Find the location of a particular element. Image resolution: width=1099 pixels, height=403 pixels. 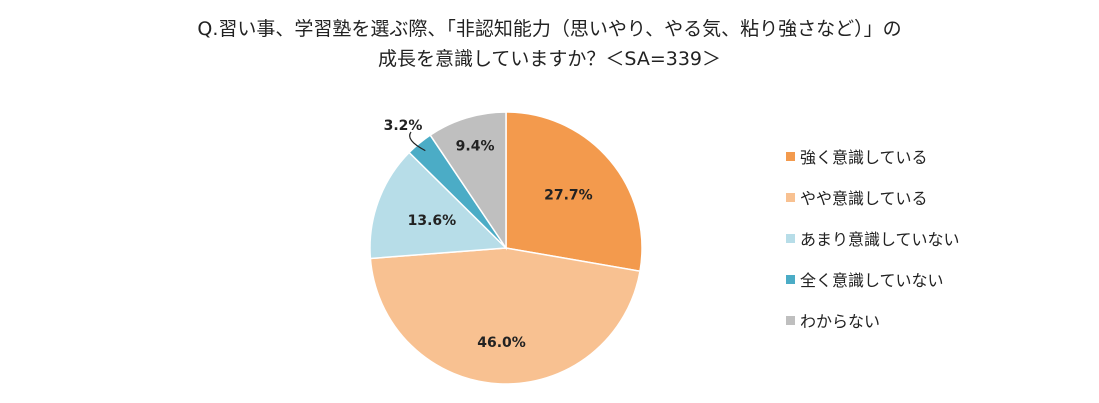

pie-slice-somewhat is located at coordinates (505, 316).